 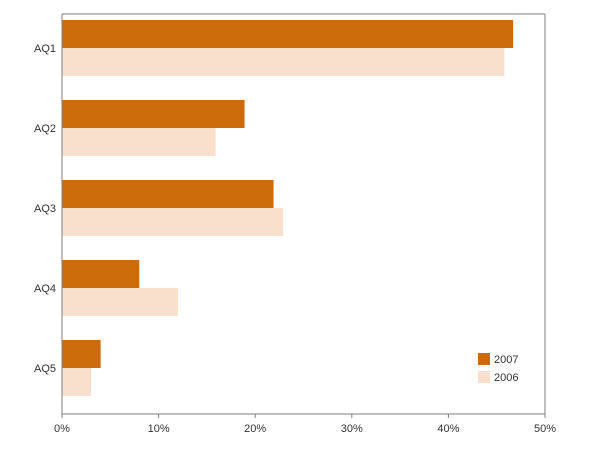 What do you see at coordinates (159, 429) in the screenshot?
I see `x-tick-label: 10%` at bounding box center [159, 429].